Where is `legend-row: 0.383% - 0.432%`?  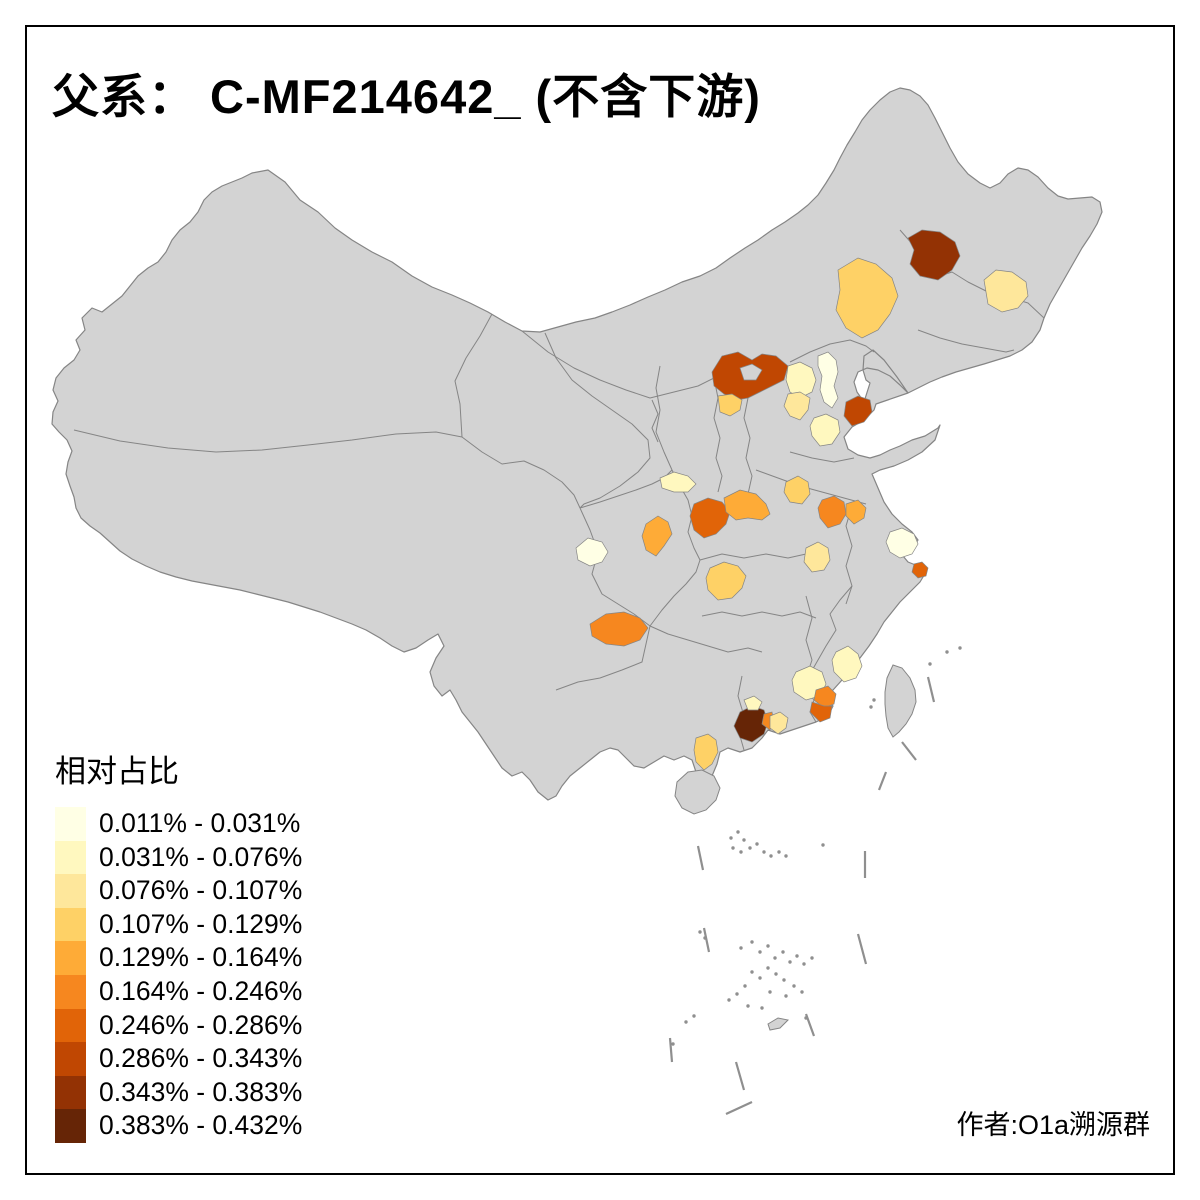
legend-row: 0.383% - 0.432% is located at coordinates (178, 1126).